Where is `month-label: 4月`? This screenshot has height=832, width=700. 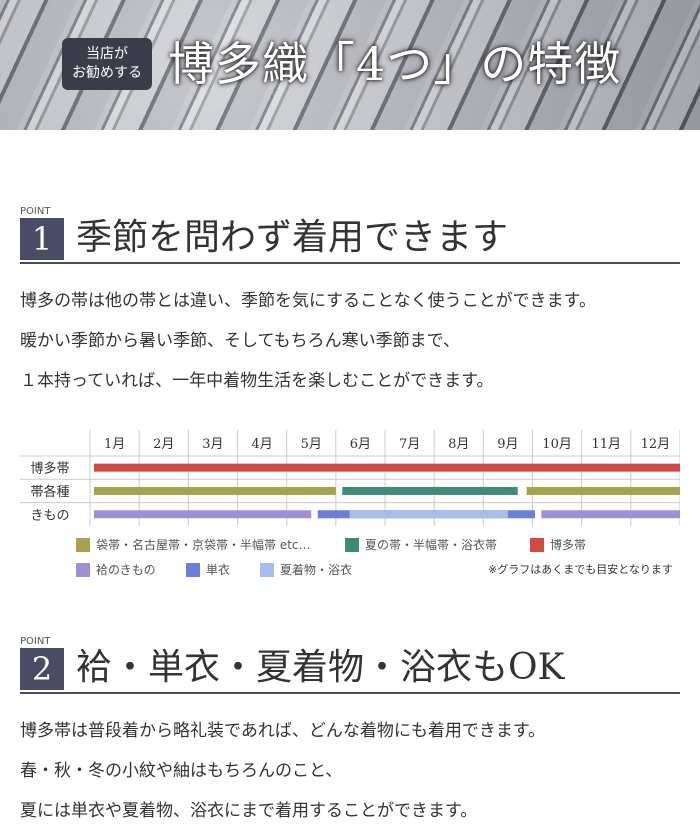
month-label: 4月 is located at coordinates (261, 444).